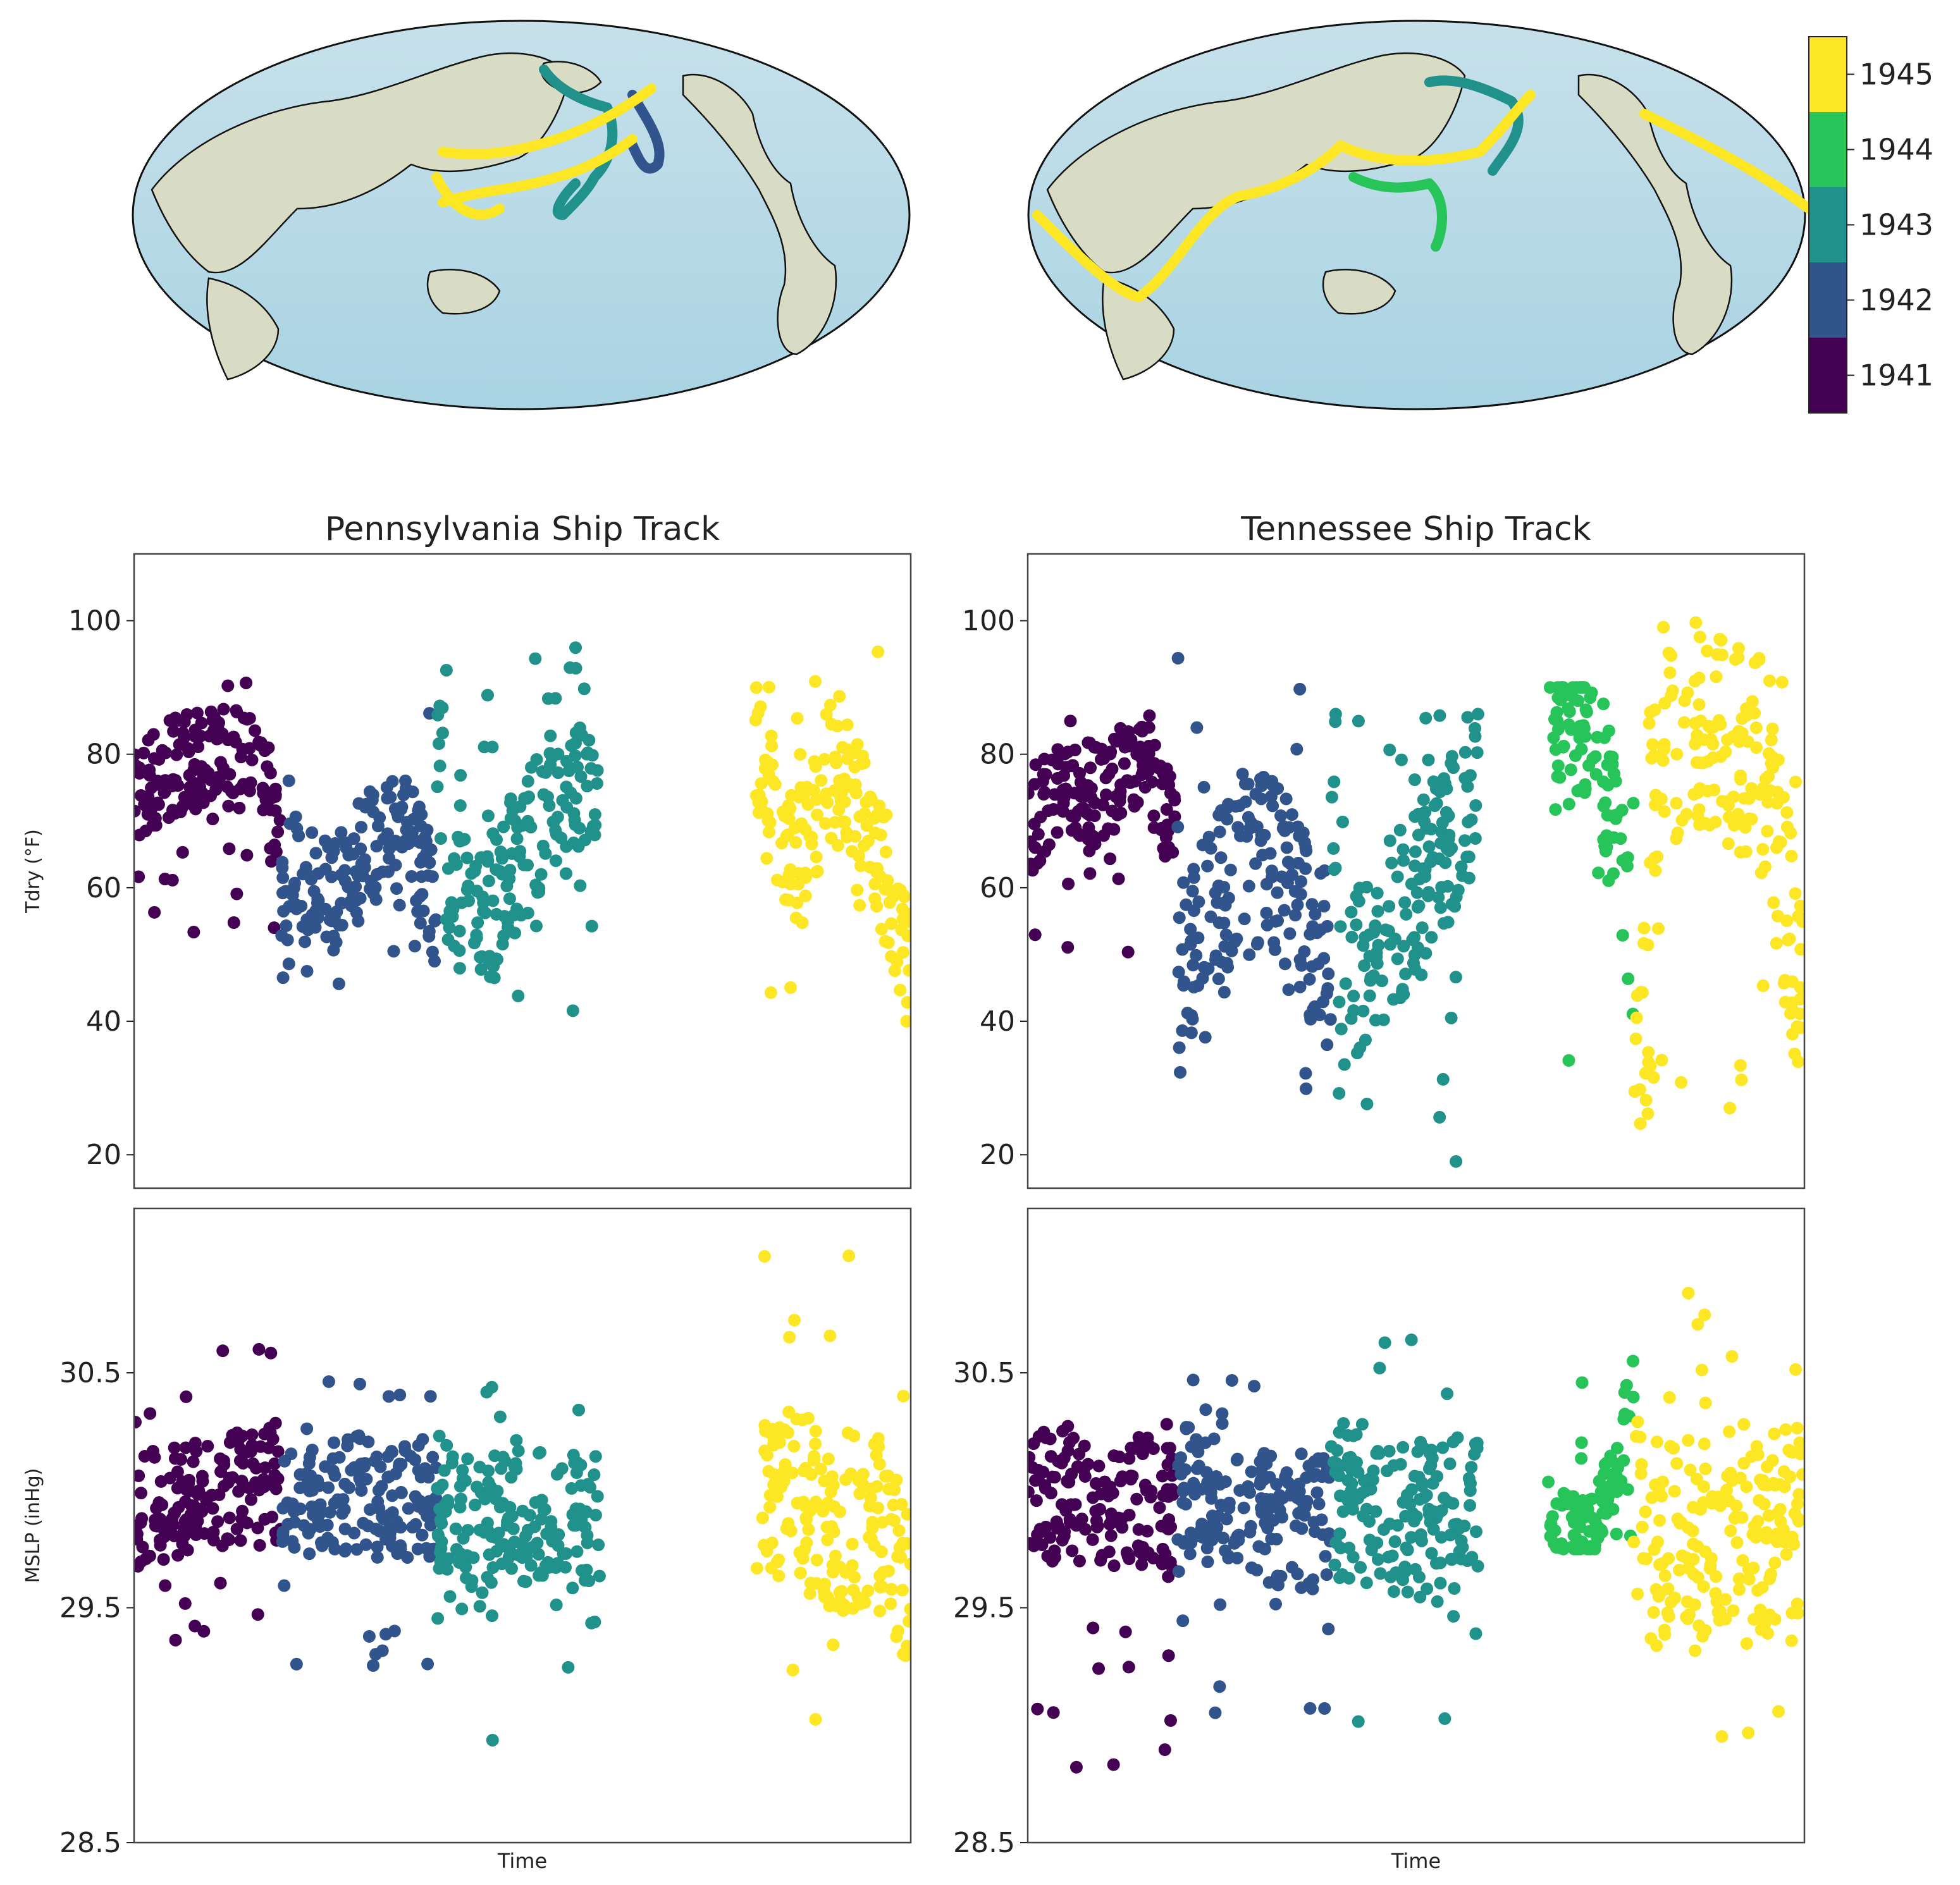  Describe the element at coordinates (94, 621) in the screenshot. I see `y-tick-label: 100` at that location.